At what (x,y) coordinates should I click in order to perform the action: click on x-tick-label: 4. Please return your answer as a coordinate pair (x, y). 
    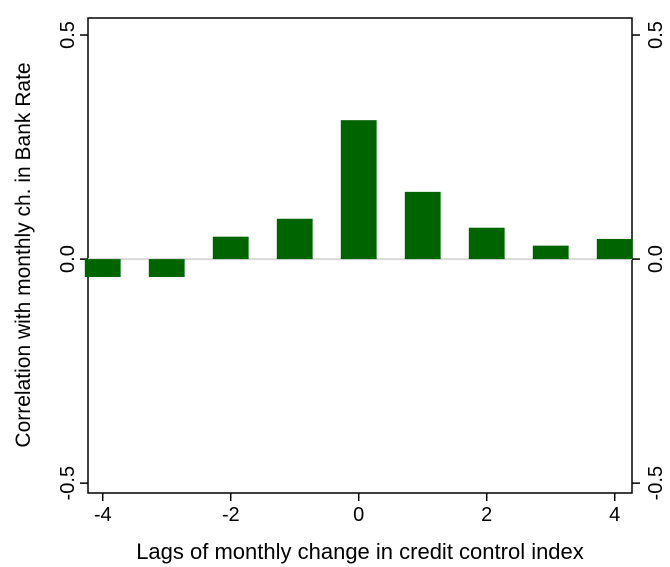
    Looking at the image, I should click on (614, 515).